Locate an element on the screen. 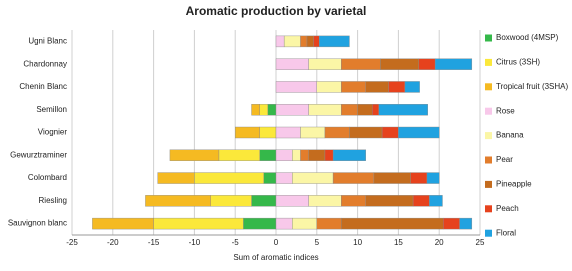 This screenshot has height=271, width=572. x-tick-label: 15 is located at coordinates (398, 242).